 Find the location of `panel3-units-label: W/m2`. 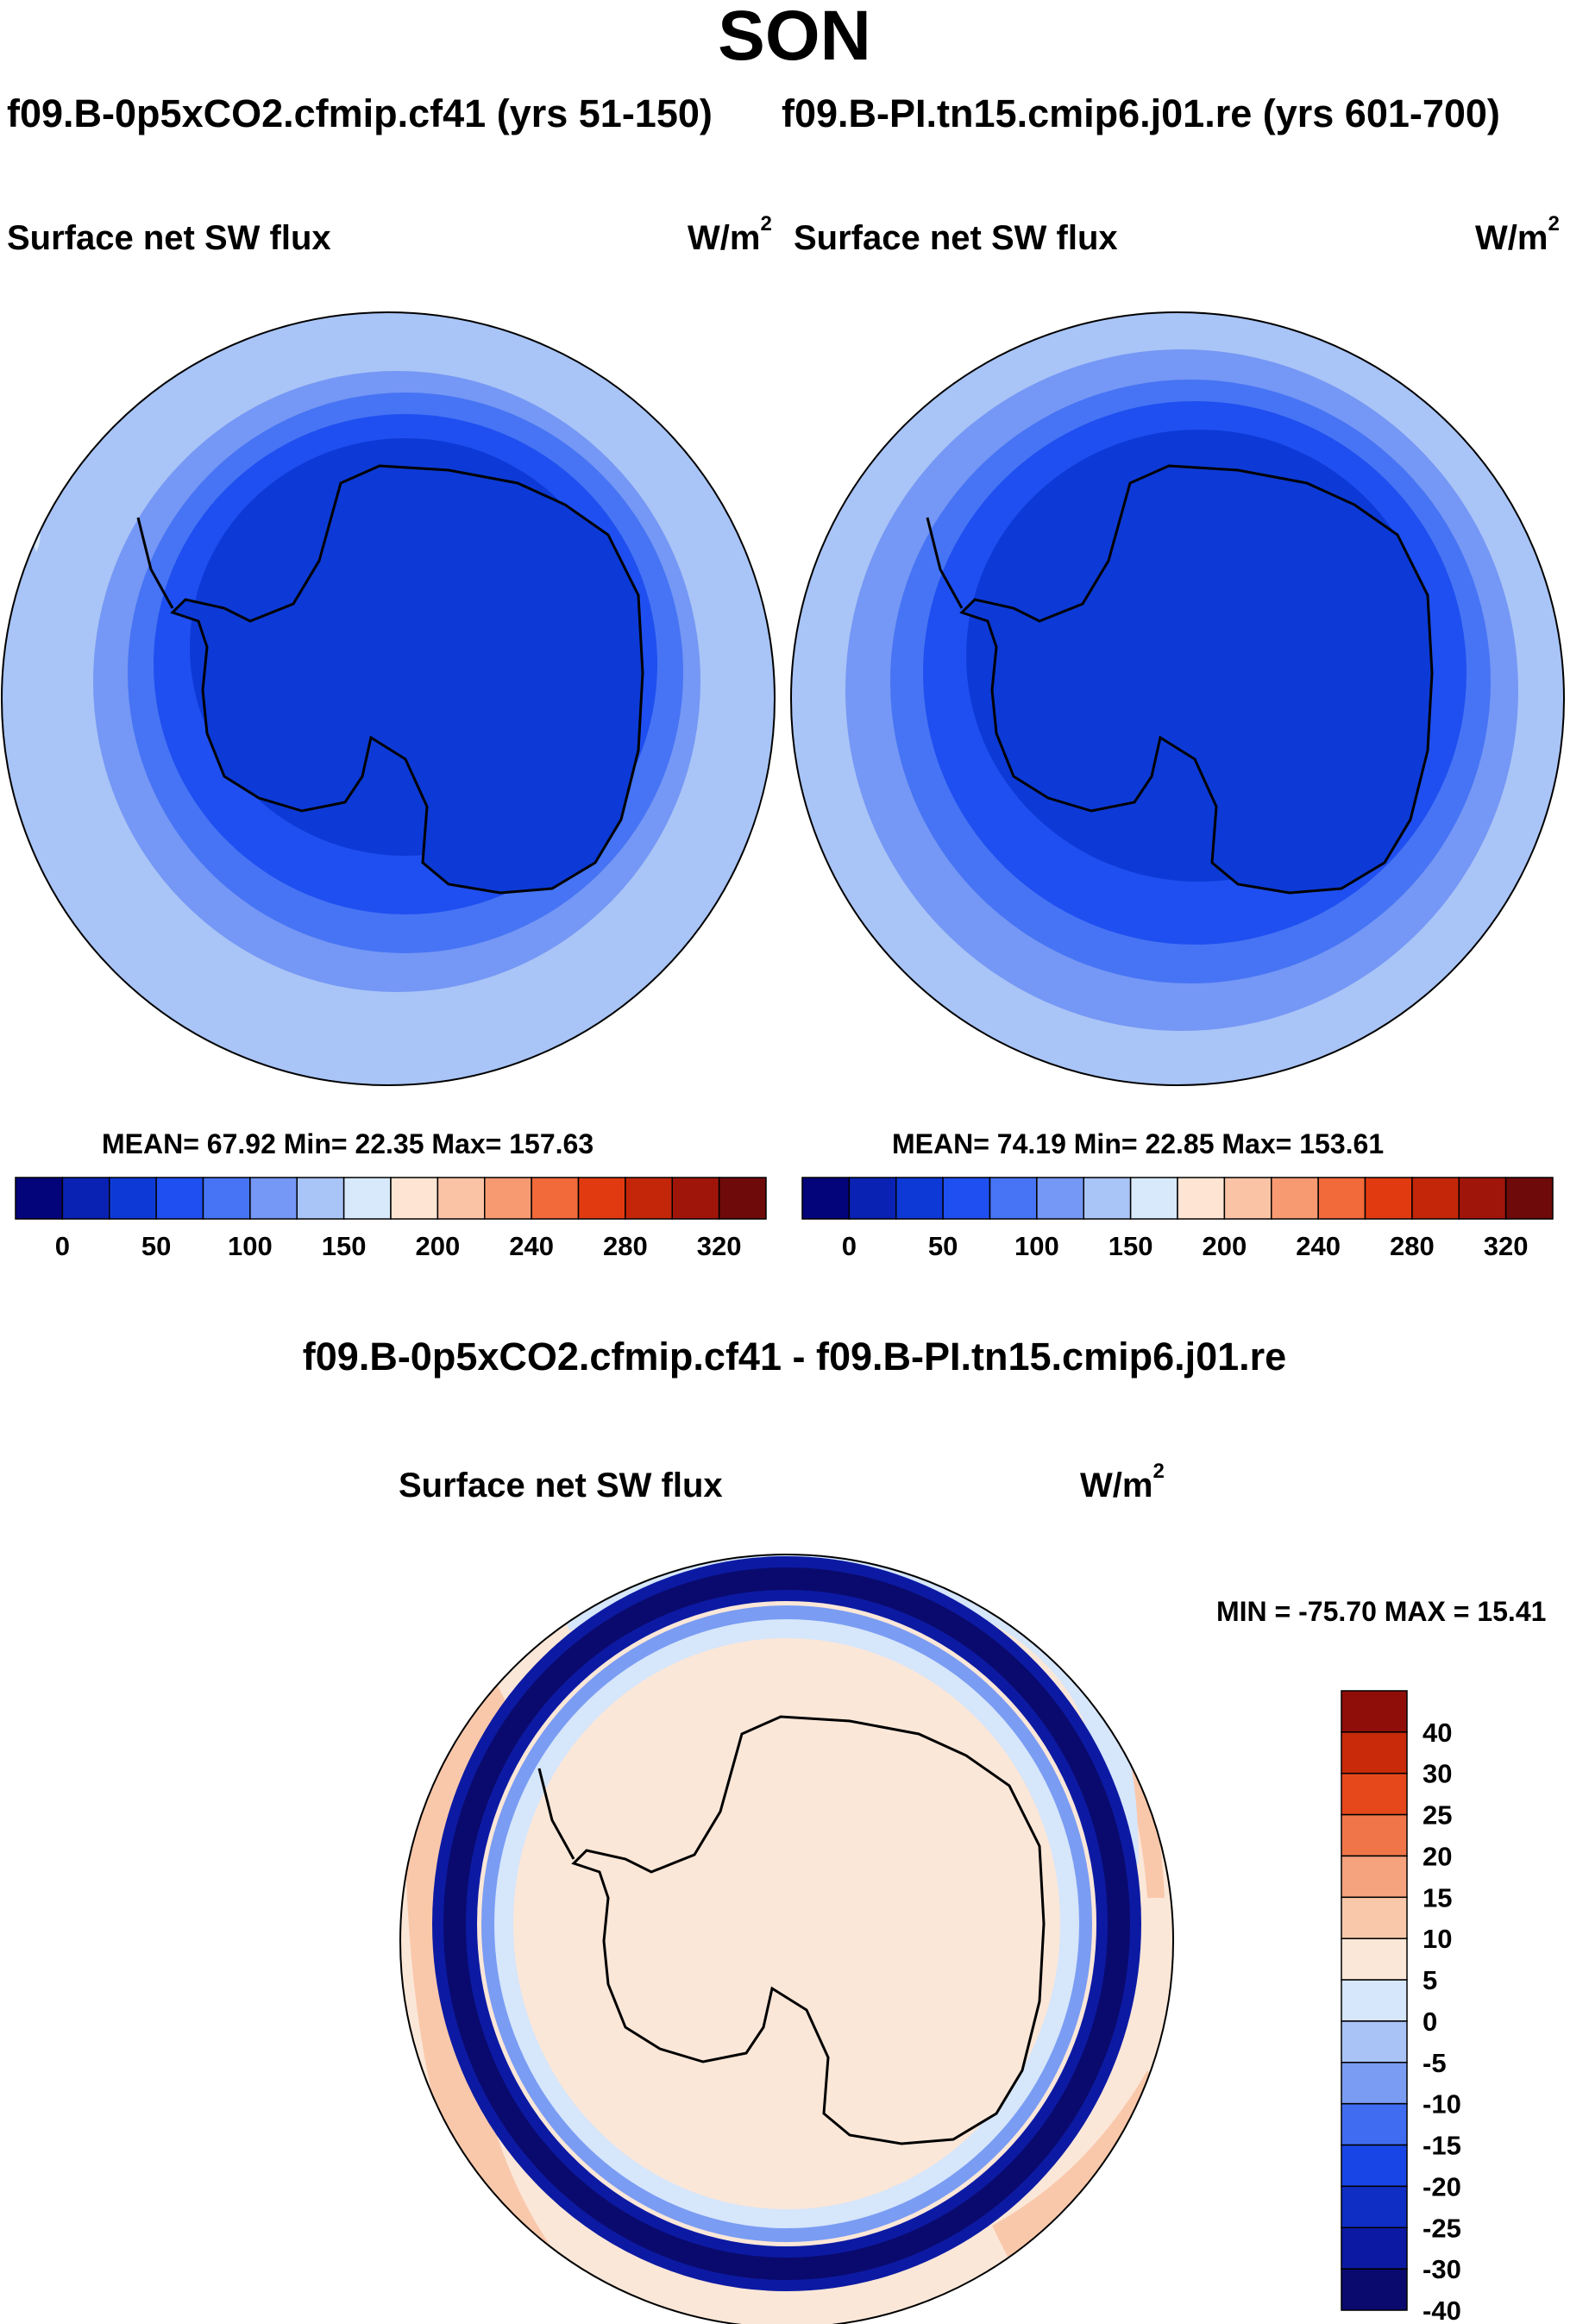

panel3-units-label: W/m2 is located at coordinates (1122, 1483).